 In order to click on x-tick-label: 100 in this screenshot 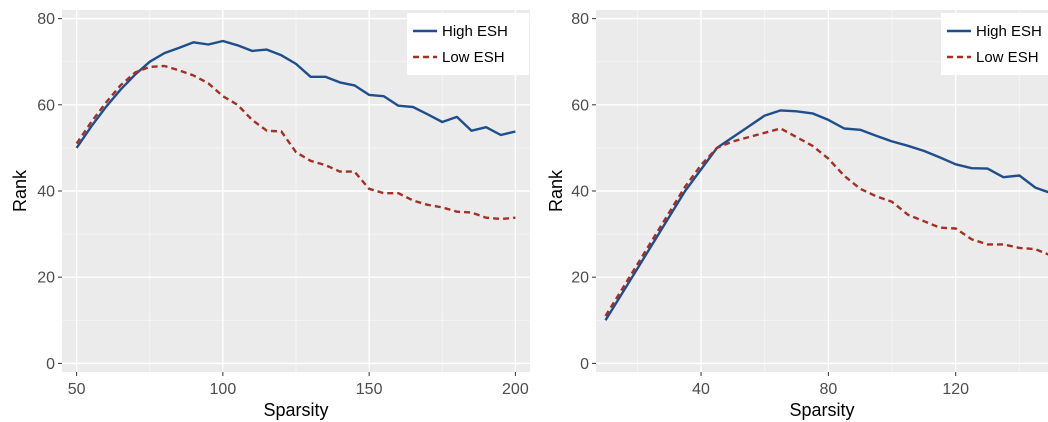, I will do `click(223, 389)`.